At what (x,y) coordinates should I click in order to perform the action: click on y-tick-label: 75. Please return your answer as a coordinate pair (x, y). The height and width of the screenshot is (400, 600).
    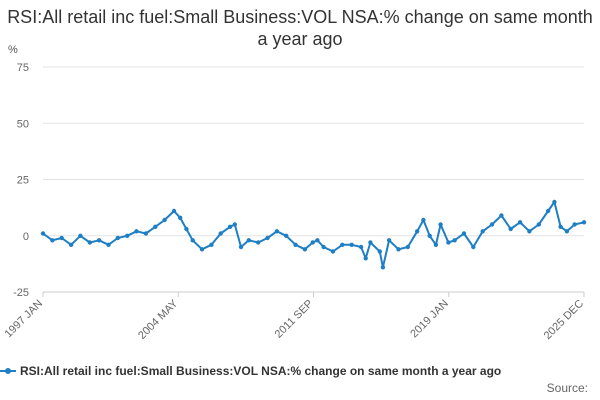
    Looking at the image, I should click on (23, 68).